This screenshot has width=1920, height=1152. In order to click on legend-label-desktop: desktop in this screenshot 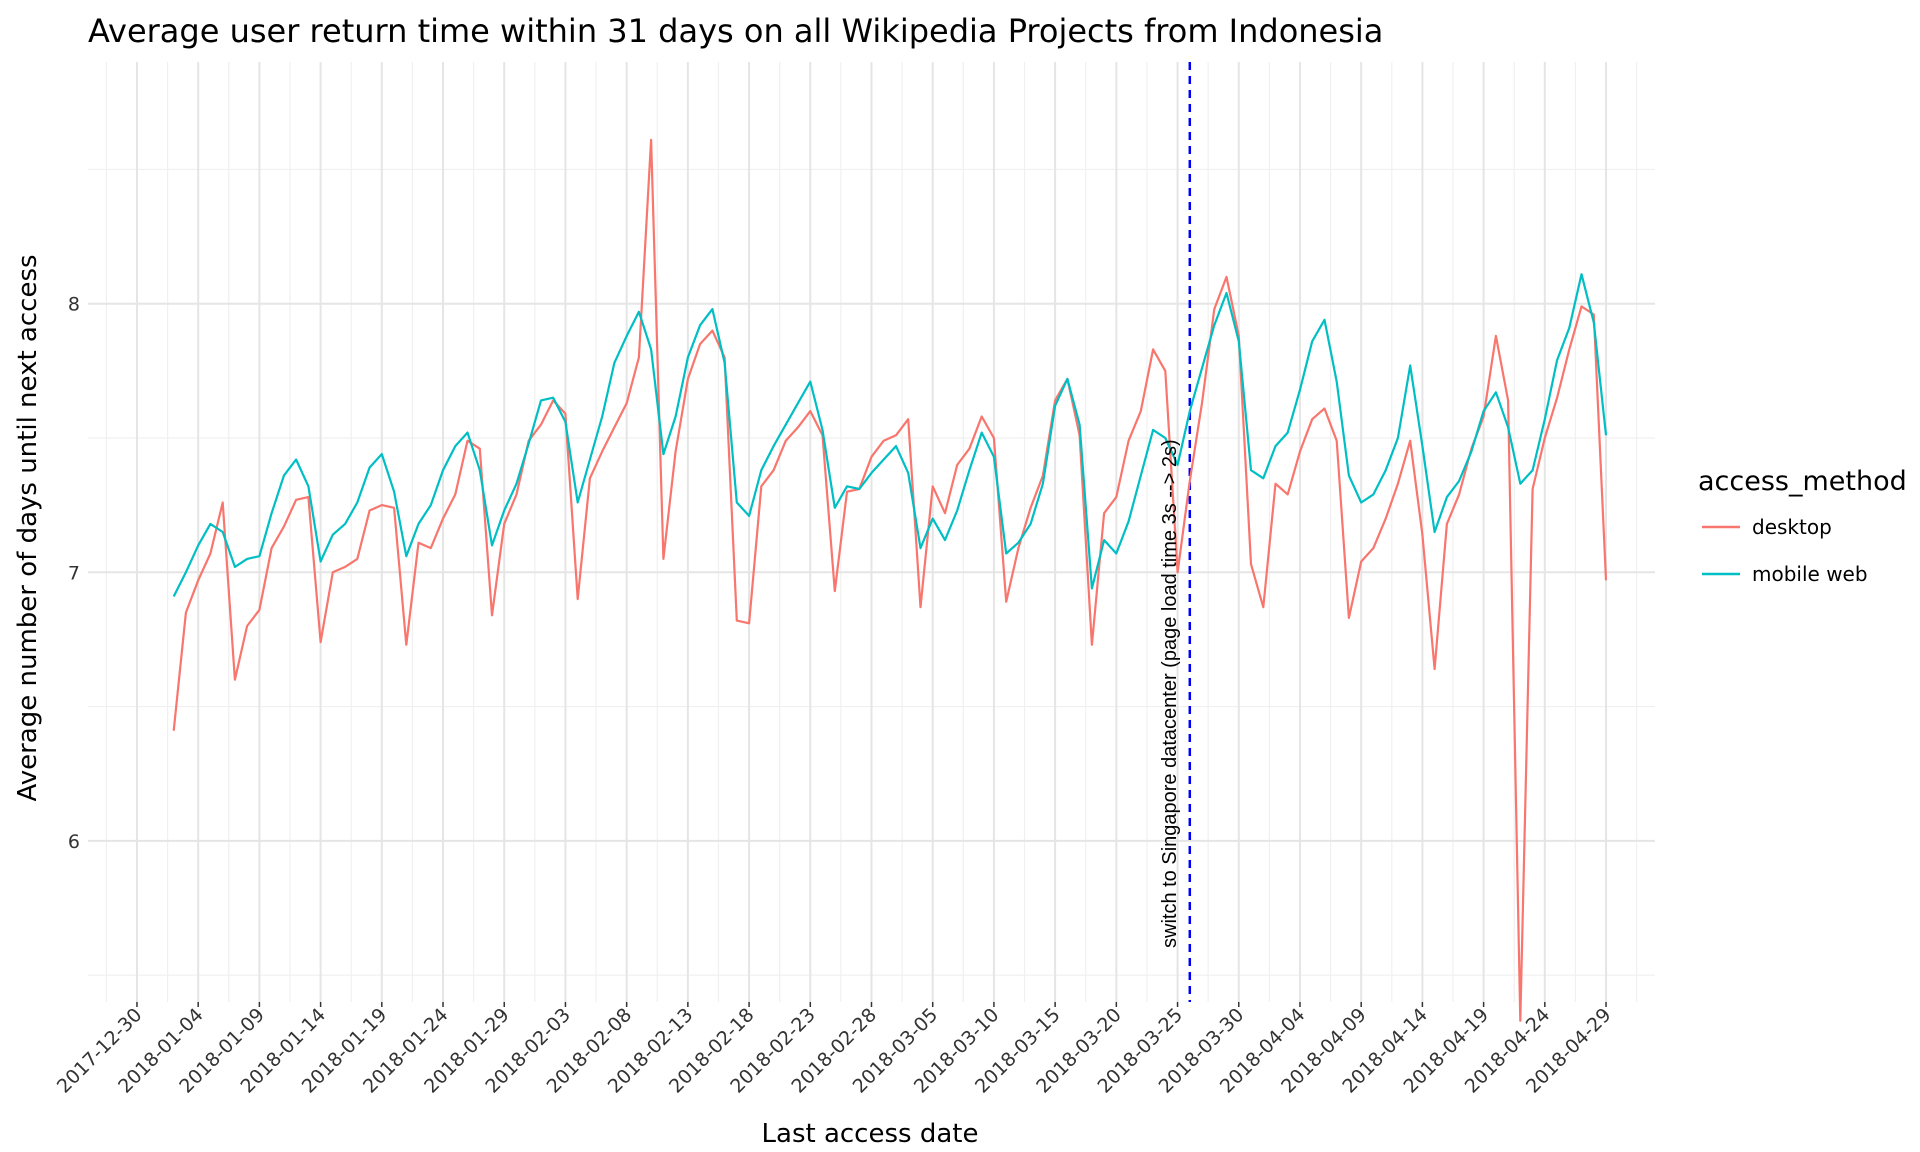, I will do `click(1792, 527)`.